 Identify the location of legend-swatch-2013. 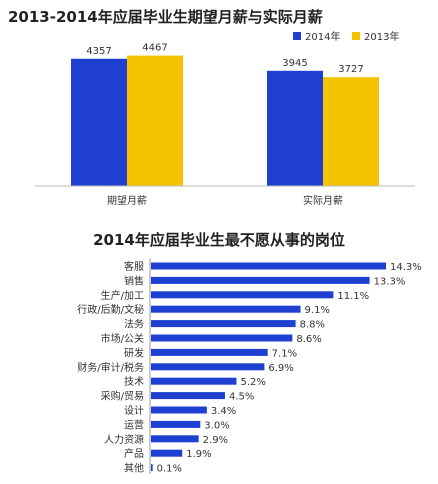
(356, 36).